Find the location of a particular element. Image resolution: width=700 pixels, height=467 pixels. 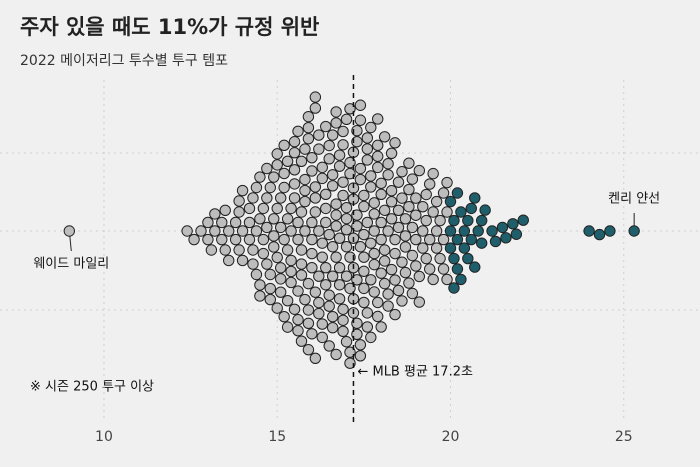

x-tick-label: 10 is located at coordinates (104, 437).